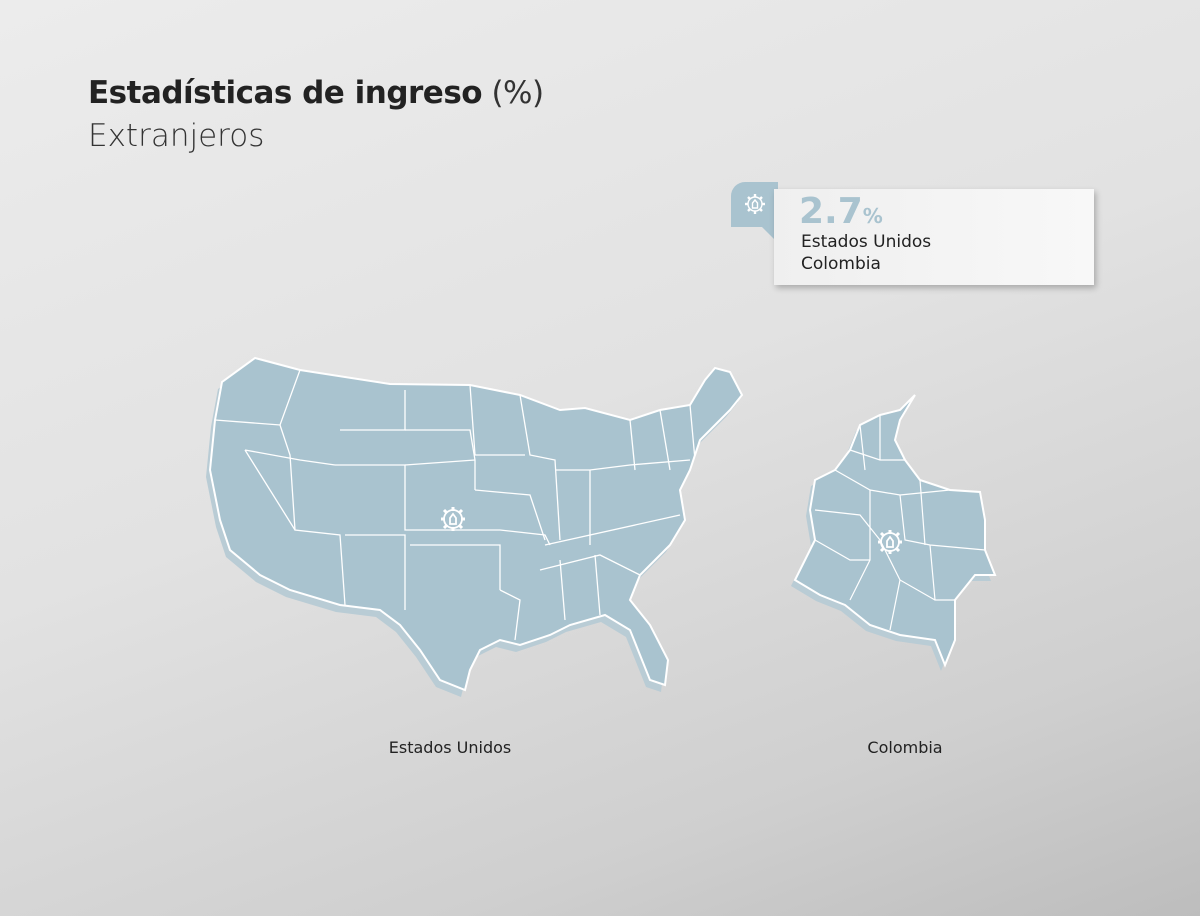  What do you see at coordinates (176, 136) in the screenshot?
I see `page-subtitle: Extranjeros` at bounding box center [176, 136].